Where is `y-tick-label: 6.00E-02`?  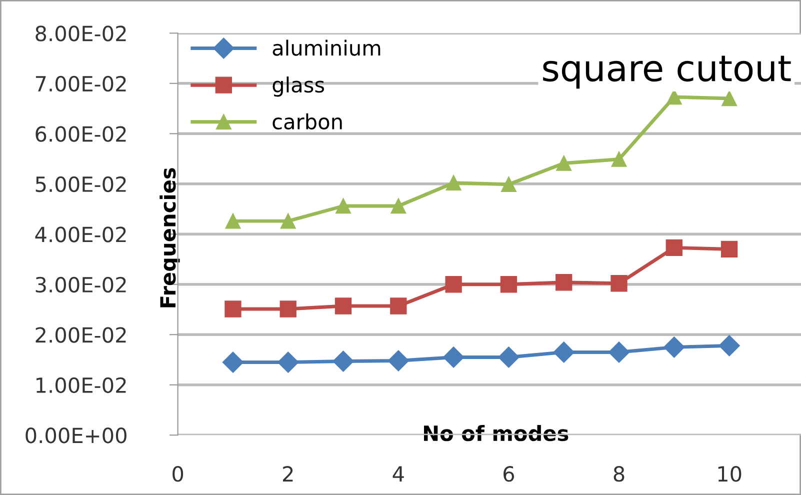 y-tick-label: 6.00E-02 is located at coordinates (81, 134).